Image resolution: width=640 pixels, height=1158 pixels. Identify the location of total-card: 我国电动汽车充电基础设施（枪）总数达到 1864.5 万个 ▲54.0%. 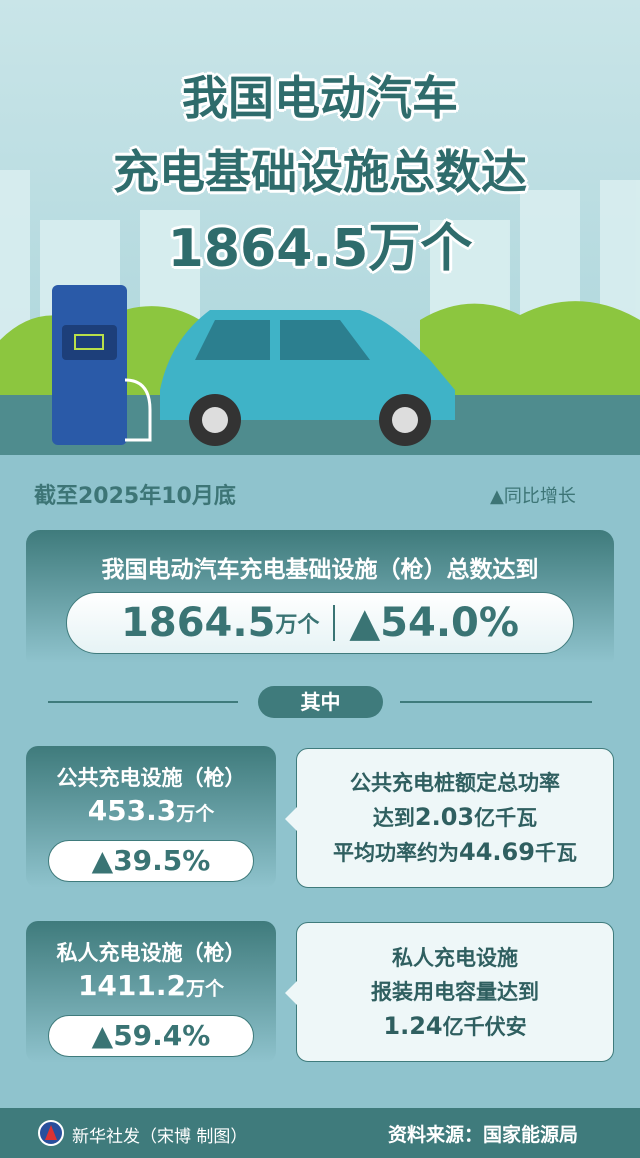
(320, 600).